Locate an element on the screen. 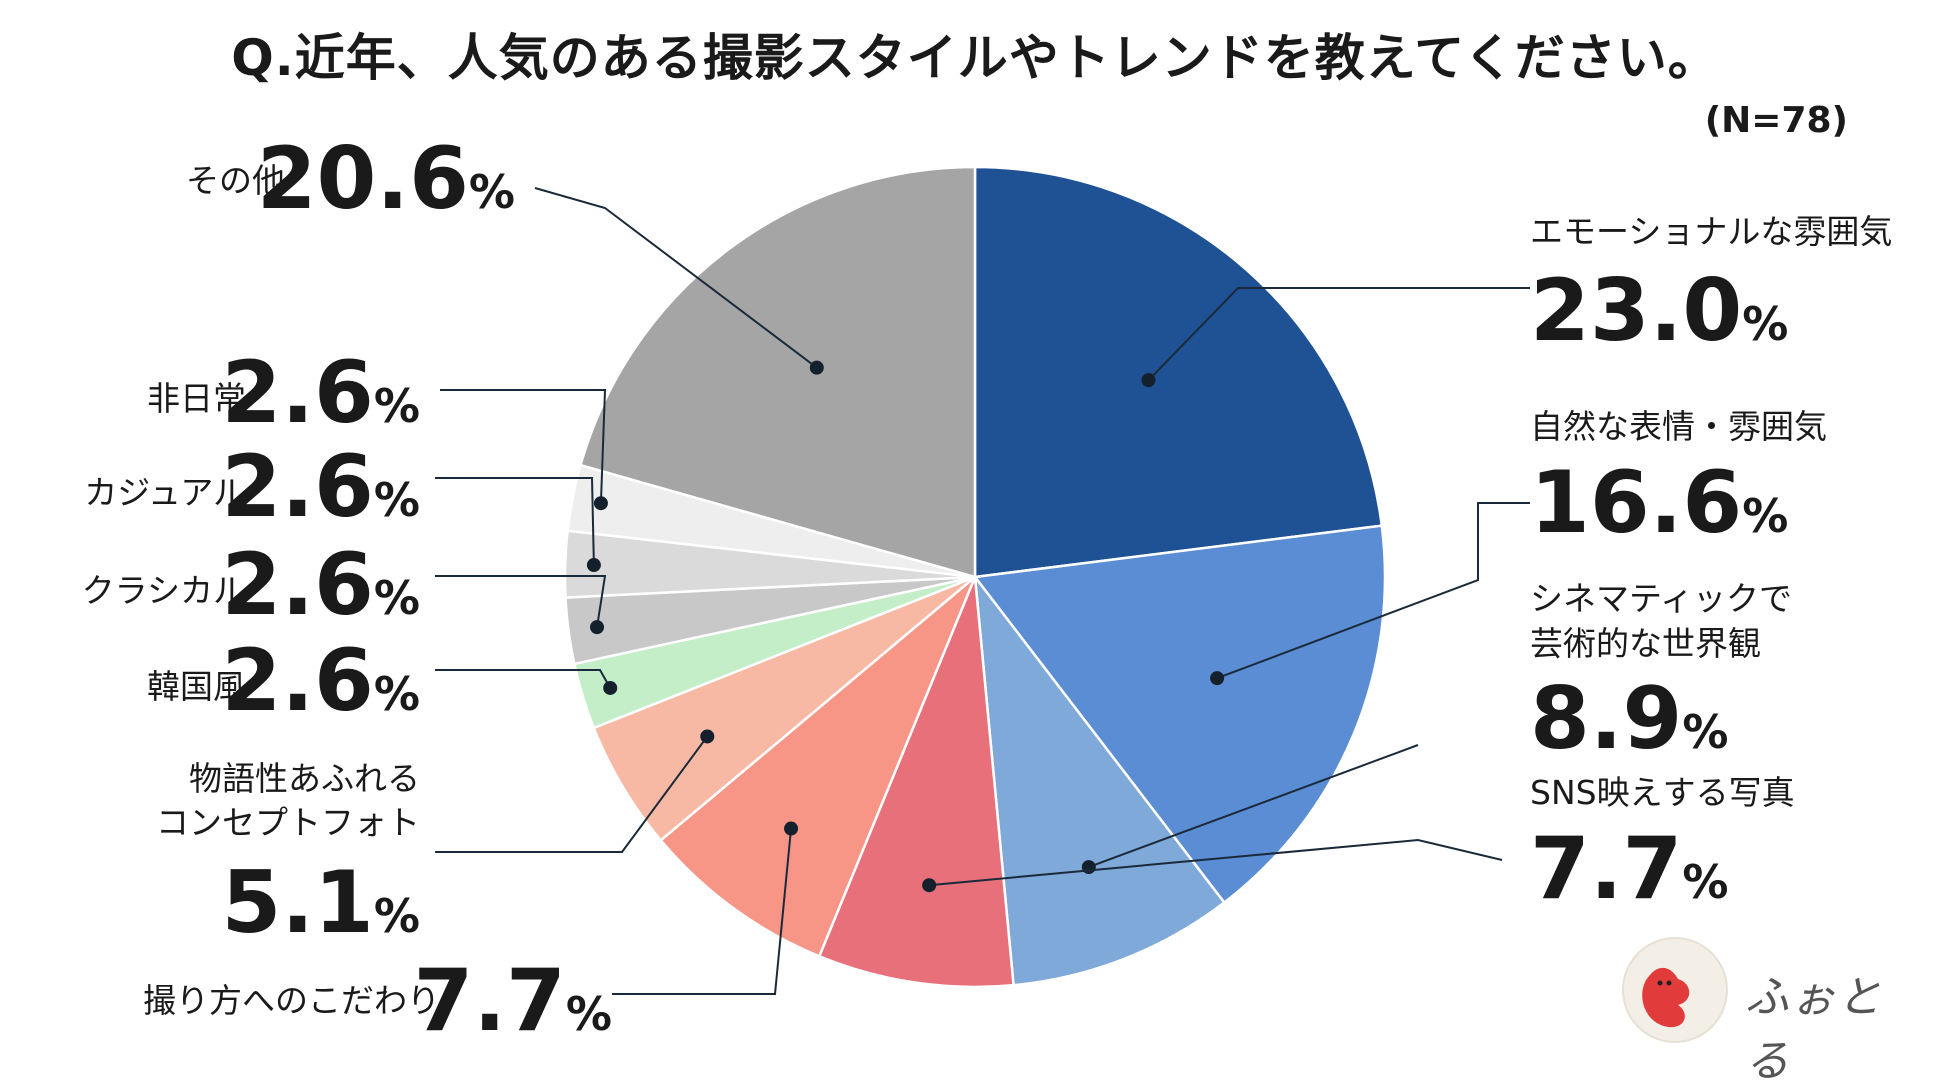 This screenshot has height=1091, width=1950. slice-category-label: 非日常 is located at coordinates (196, 398).